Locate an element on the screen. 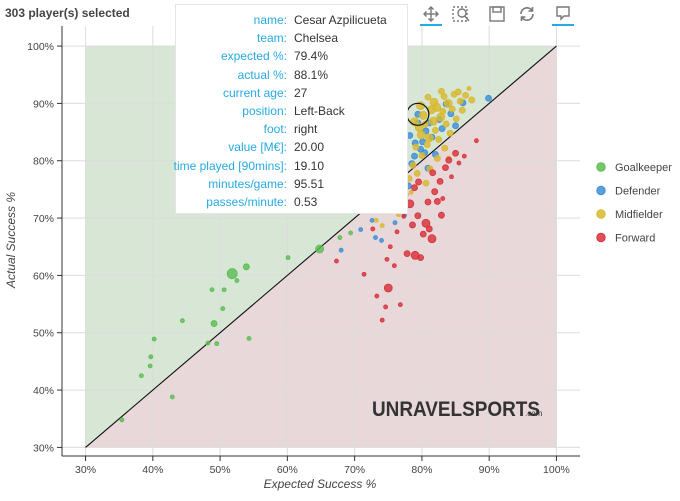 The width and height of the screenshot is (680, 501). legend-label-forward: Forward is located at coordinates (635, 239).